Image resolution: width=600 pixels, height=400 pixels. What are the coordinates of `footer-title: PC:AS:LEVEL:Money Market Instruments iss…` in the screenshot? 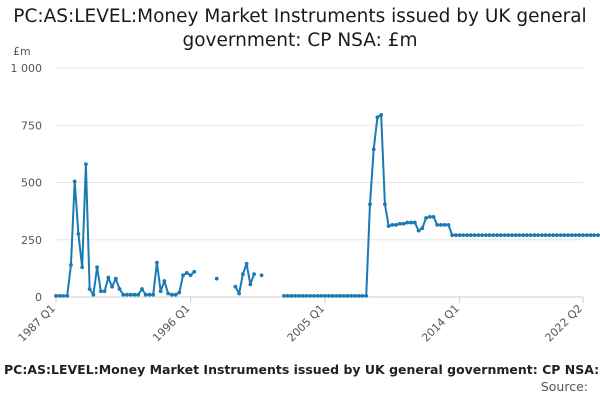 It's located at (302, 369).